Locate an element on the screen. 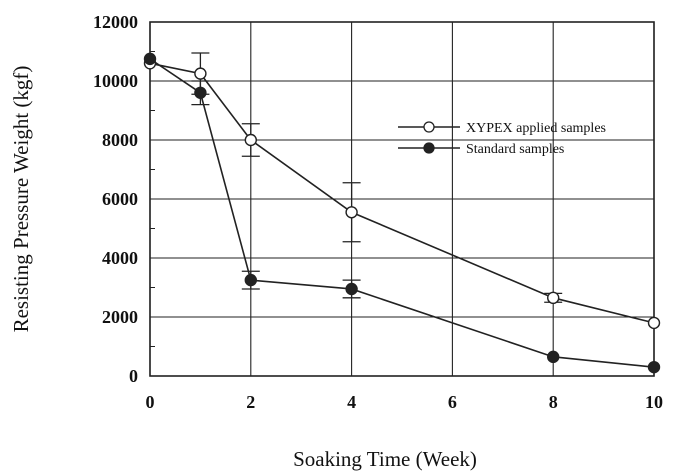 Image resolution: width=673 pixels, height=473 pixels. x-tick-label-4: 8 is located at coordinates (553, 402).